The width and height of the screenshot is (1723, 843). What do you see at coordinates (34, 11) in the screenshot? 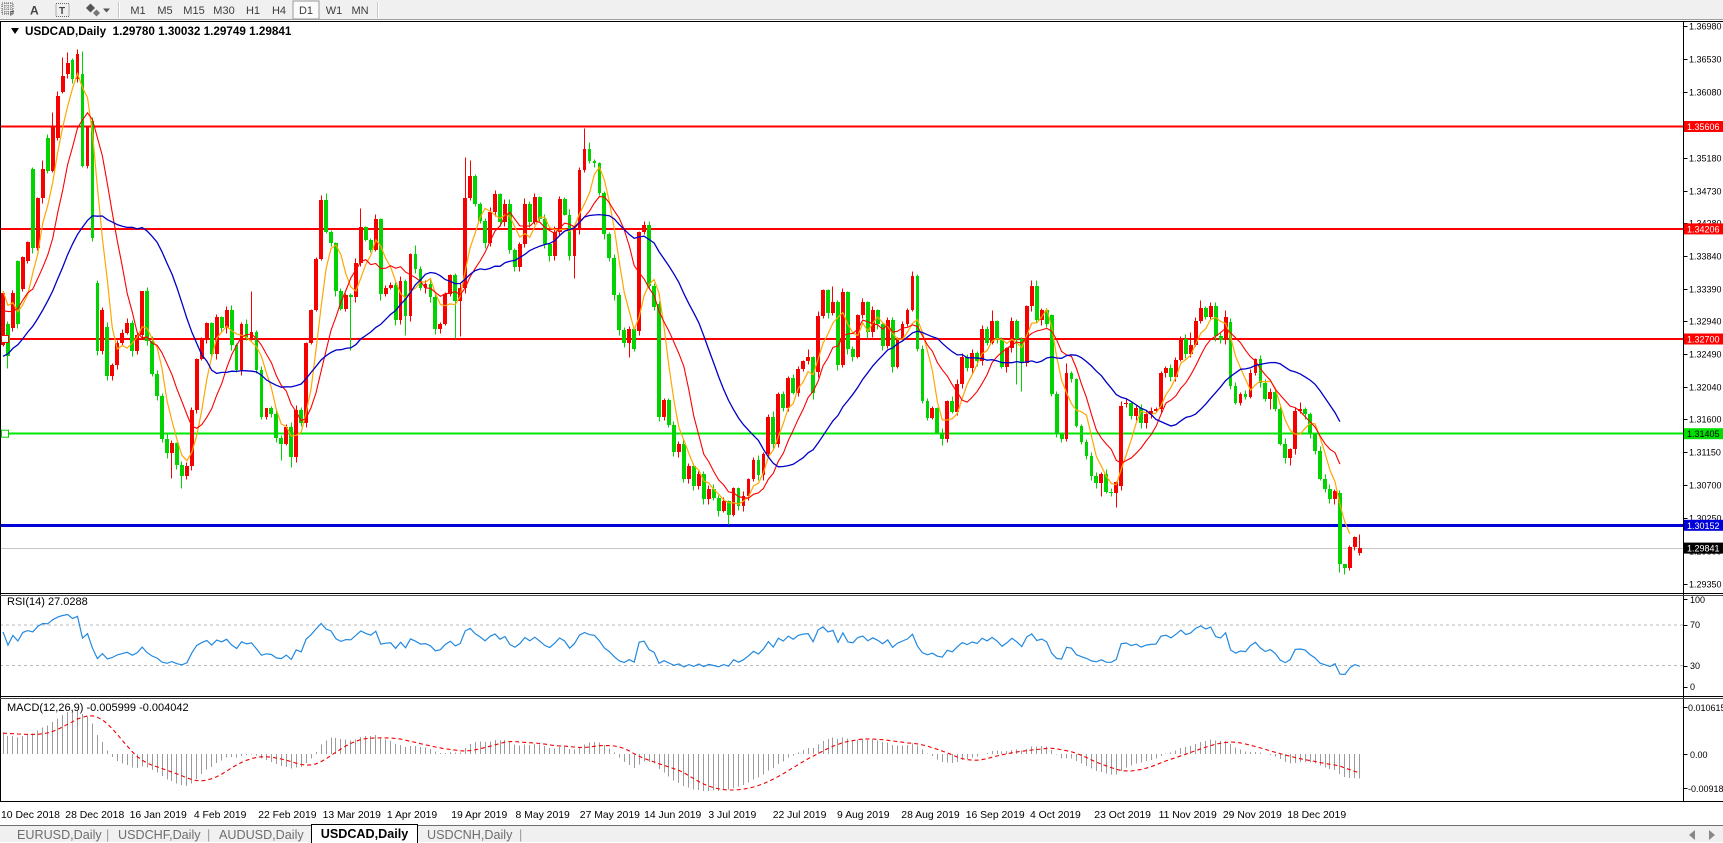
I see `svg-text: A` at bounding box center [34, 11].